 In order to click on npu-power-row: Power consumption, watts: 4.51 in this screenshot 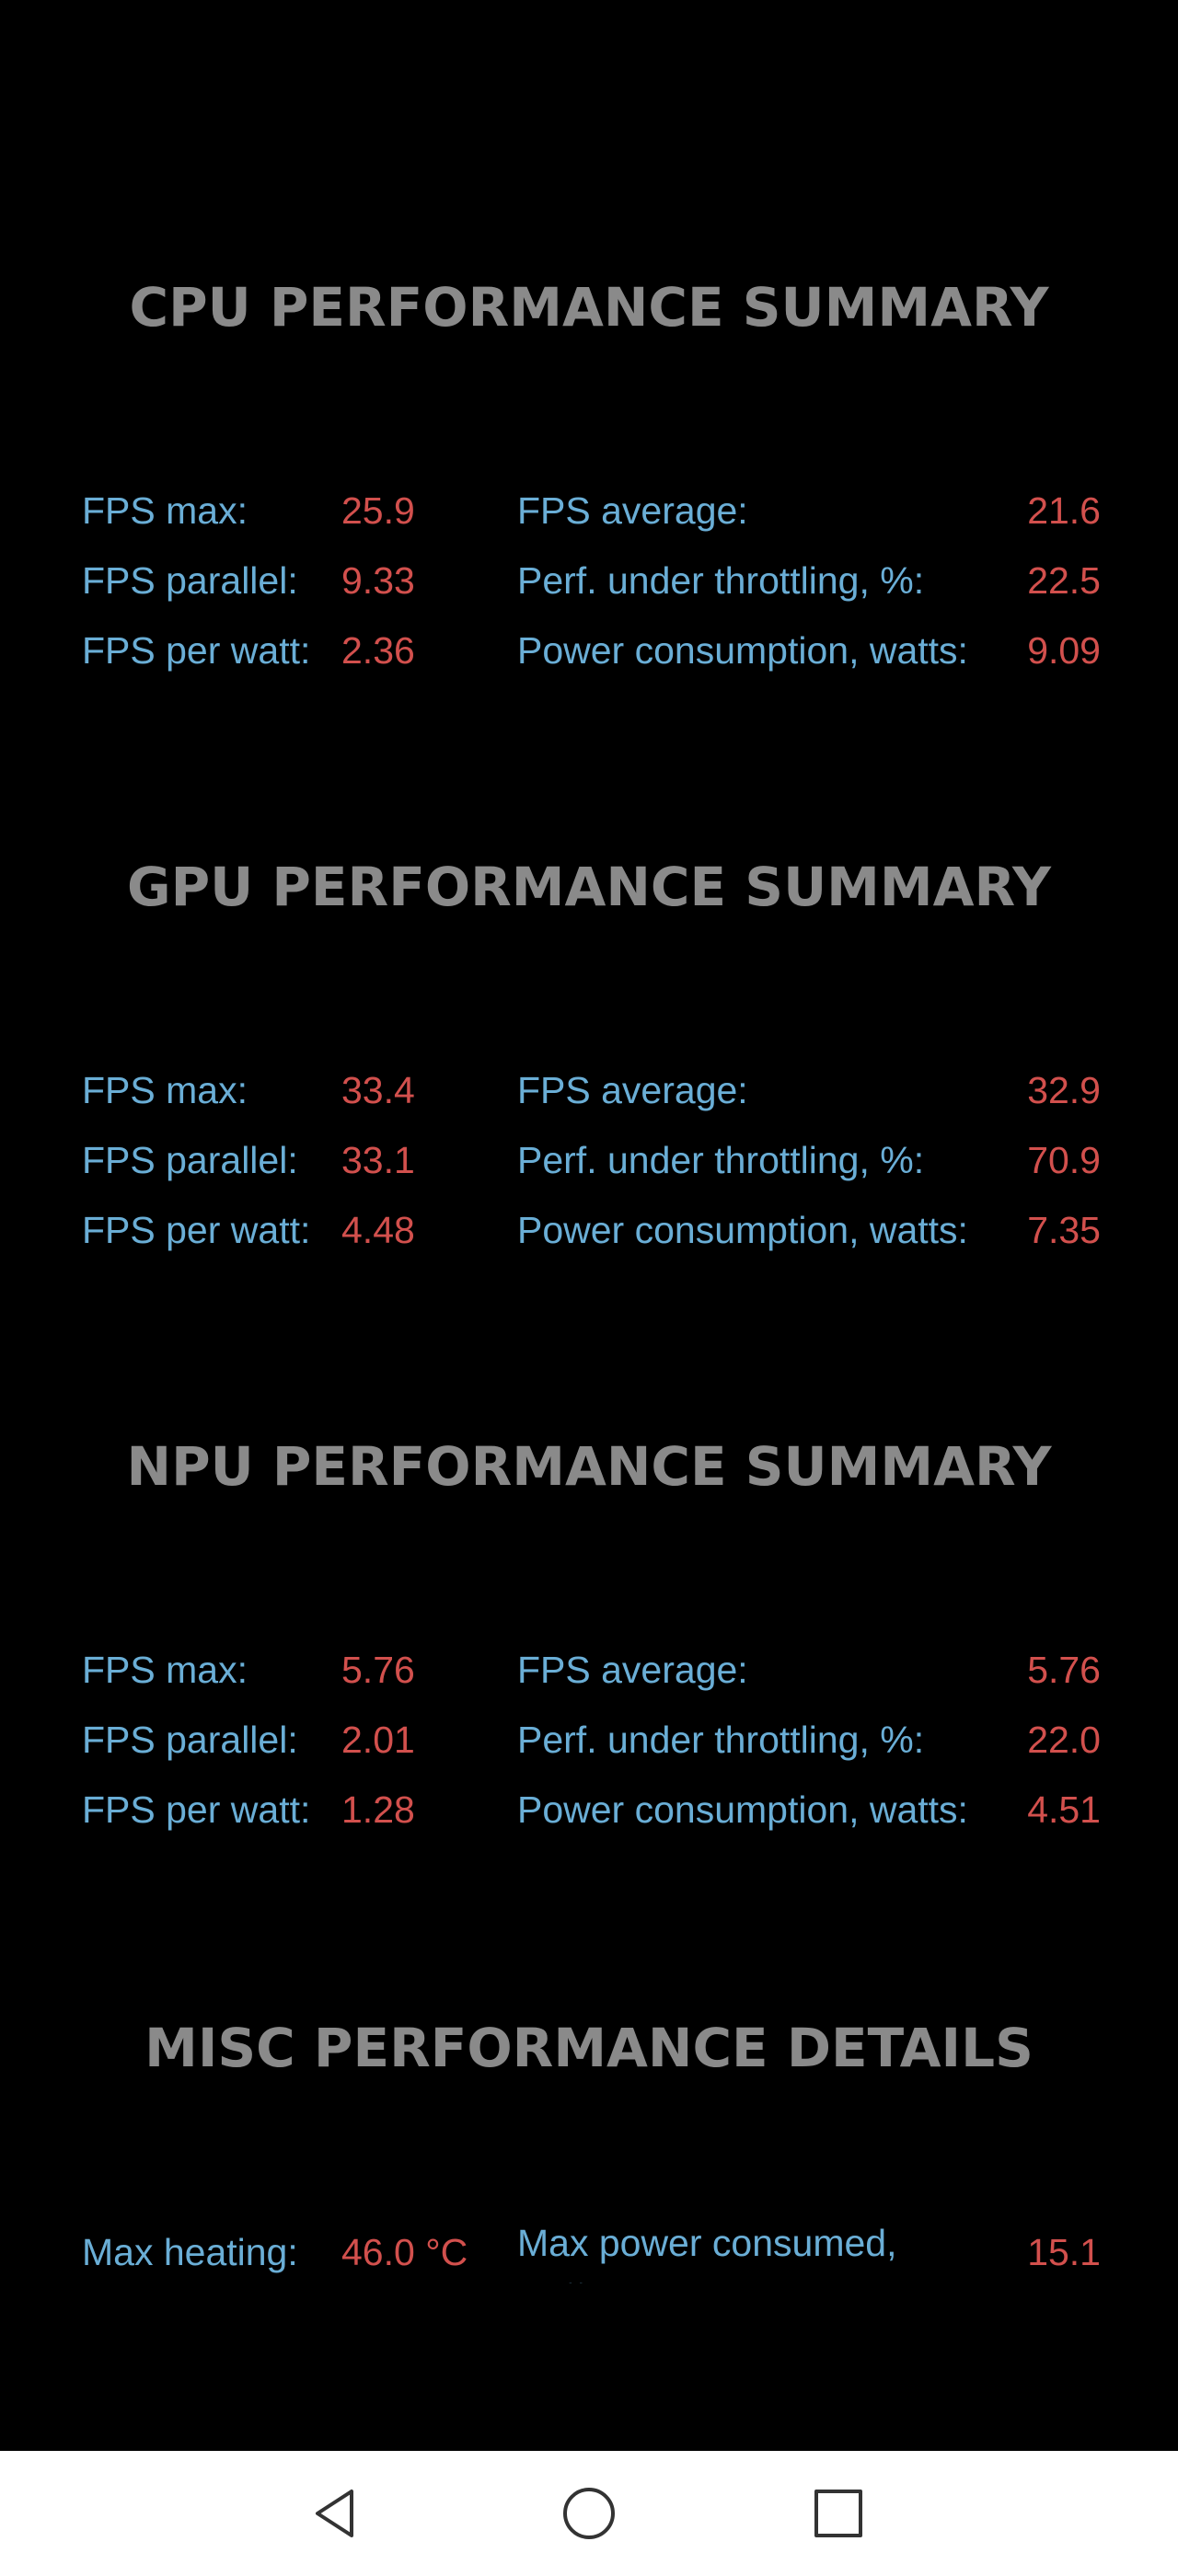, I will do `click(811, 1809)`.